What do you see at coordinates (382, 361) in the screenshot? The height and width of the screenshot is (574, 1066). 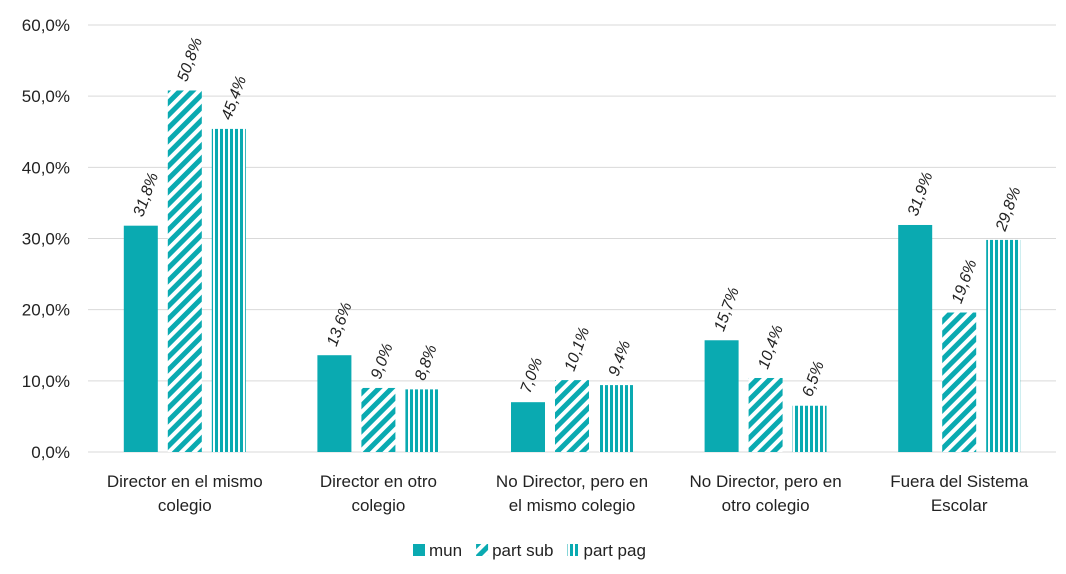 I see `data-label: 9,0%` at bounding box center [382, 361].